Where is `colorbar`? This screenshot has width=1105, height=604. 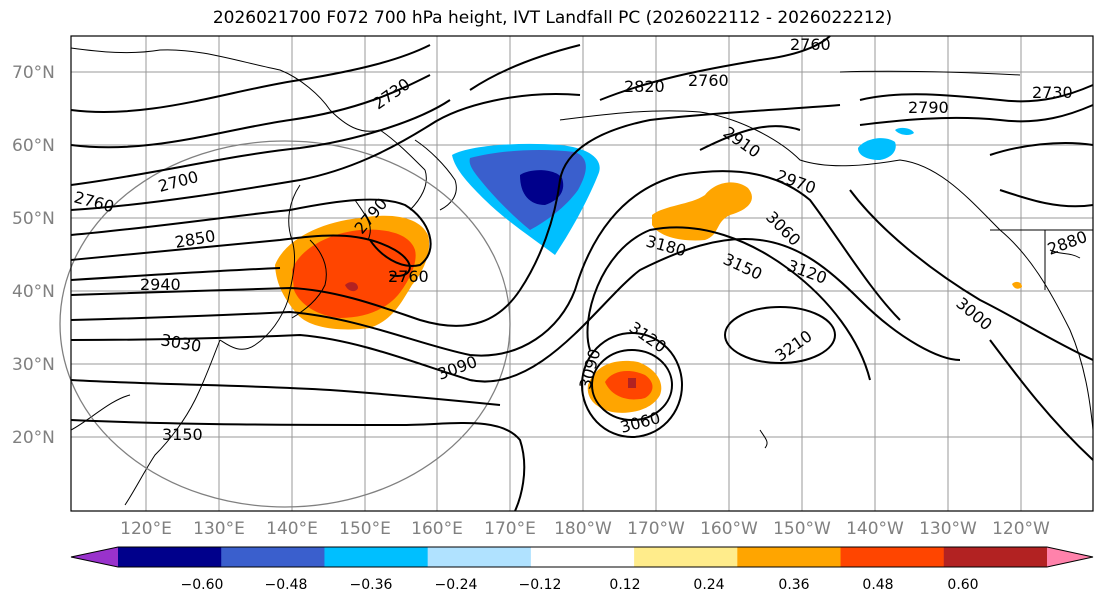 colorbar is located at coordinates (582, 557).